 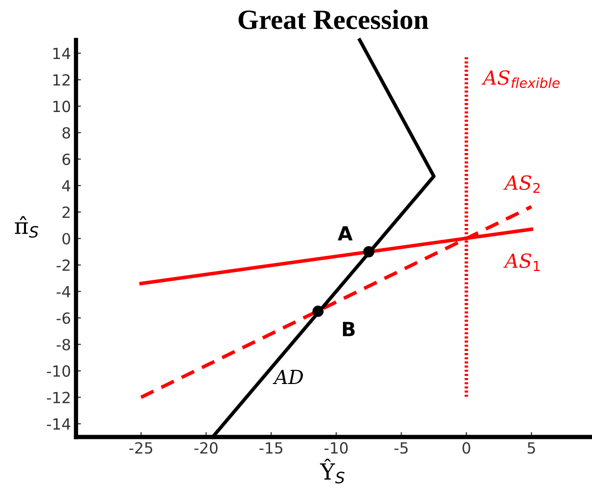 What do you see at coordinates (401, 448) in the screenshot?
I see `x-tick-label: -5` at bounding box center [401, 448].